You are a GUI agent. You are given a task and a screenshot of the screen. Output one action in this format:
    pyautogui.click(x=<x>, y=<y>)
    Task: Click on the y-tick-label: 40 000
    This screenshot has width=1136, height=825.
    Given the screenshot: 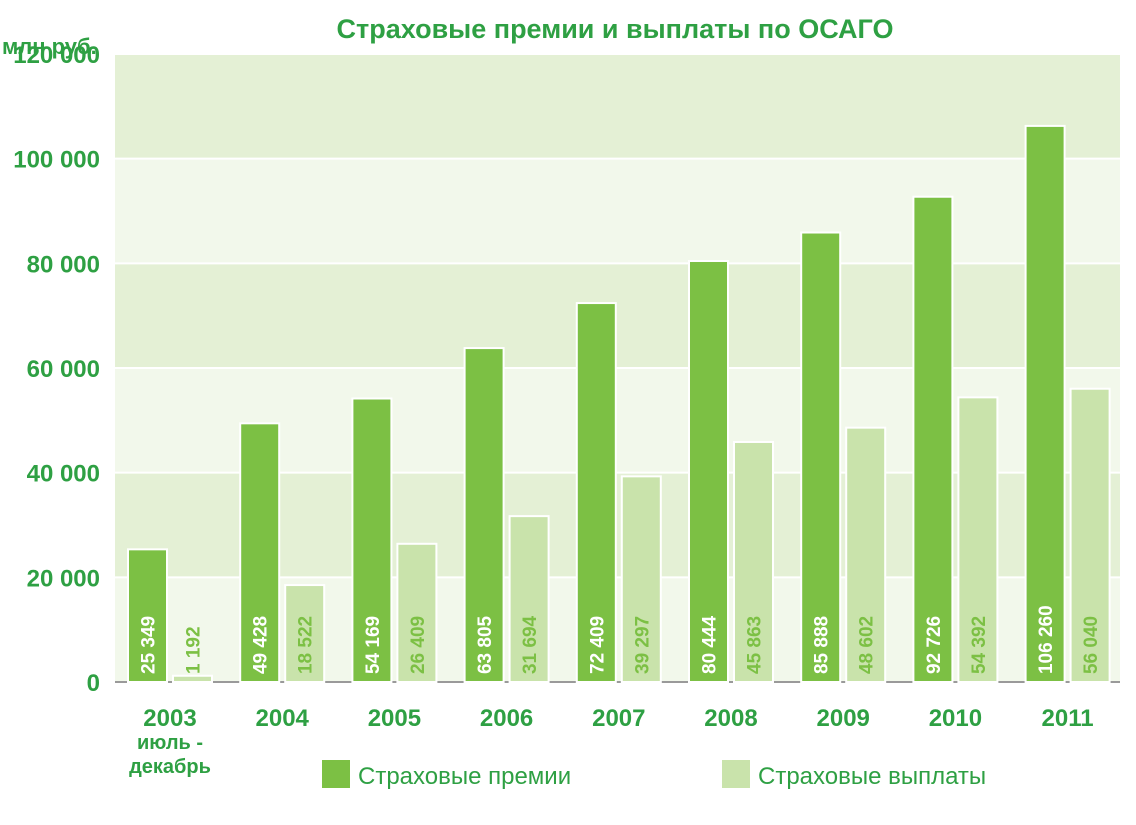 What is the action you would take?
    pyautogui.click(x=63, y=474)
    